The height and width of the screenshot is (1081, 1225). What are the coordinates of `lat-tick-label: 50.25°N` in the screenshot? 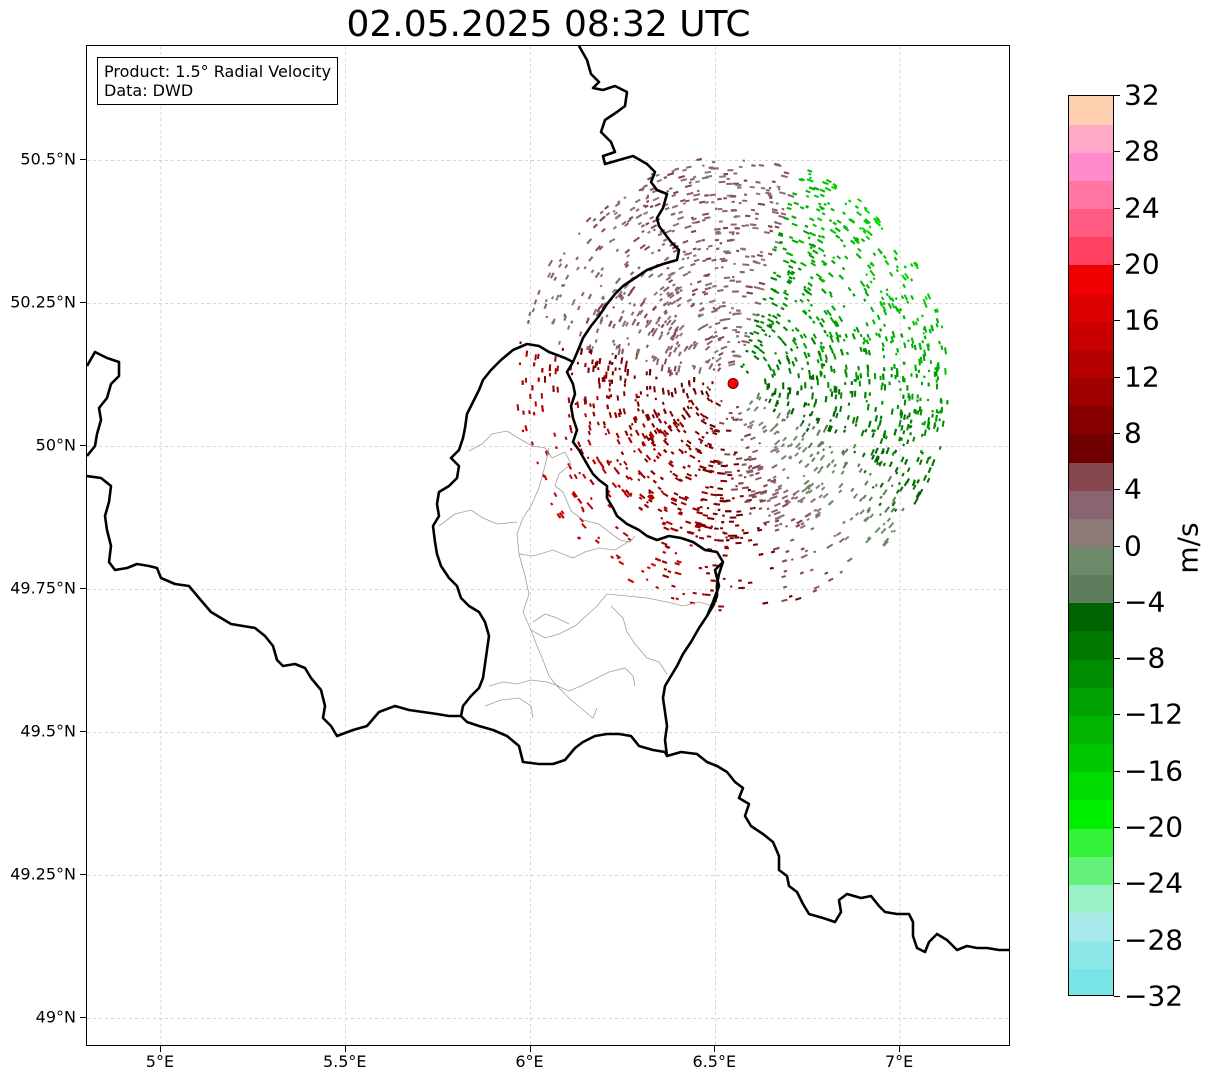 It's located at (43, 302).